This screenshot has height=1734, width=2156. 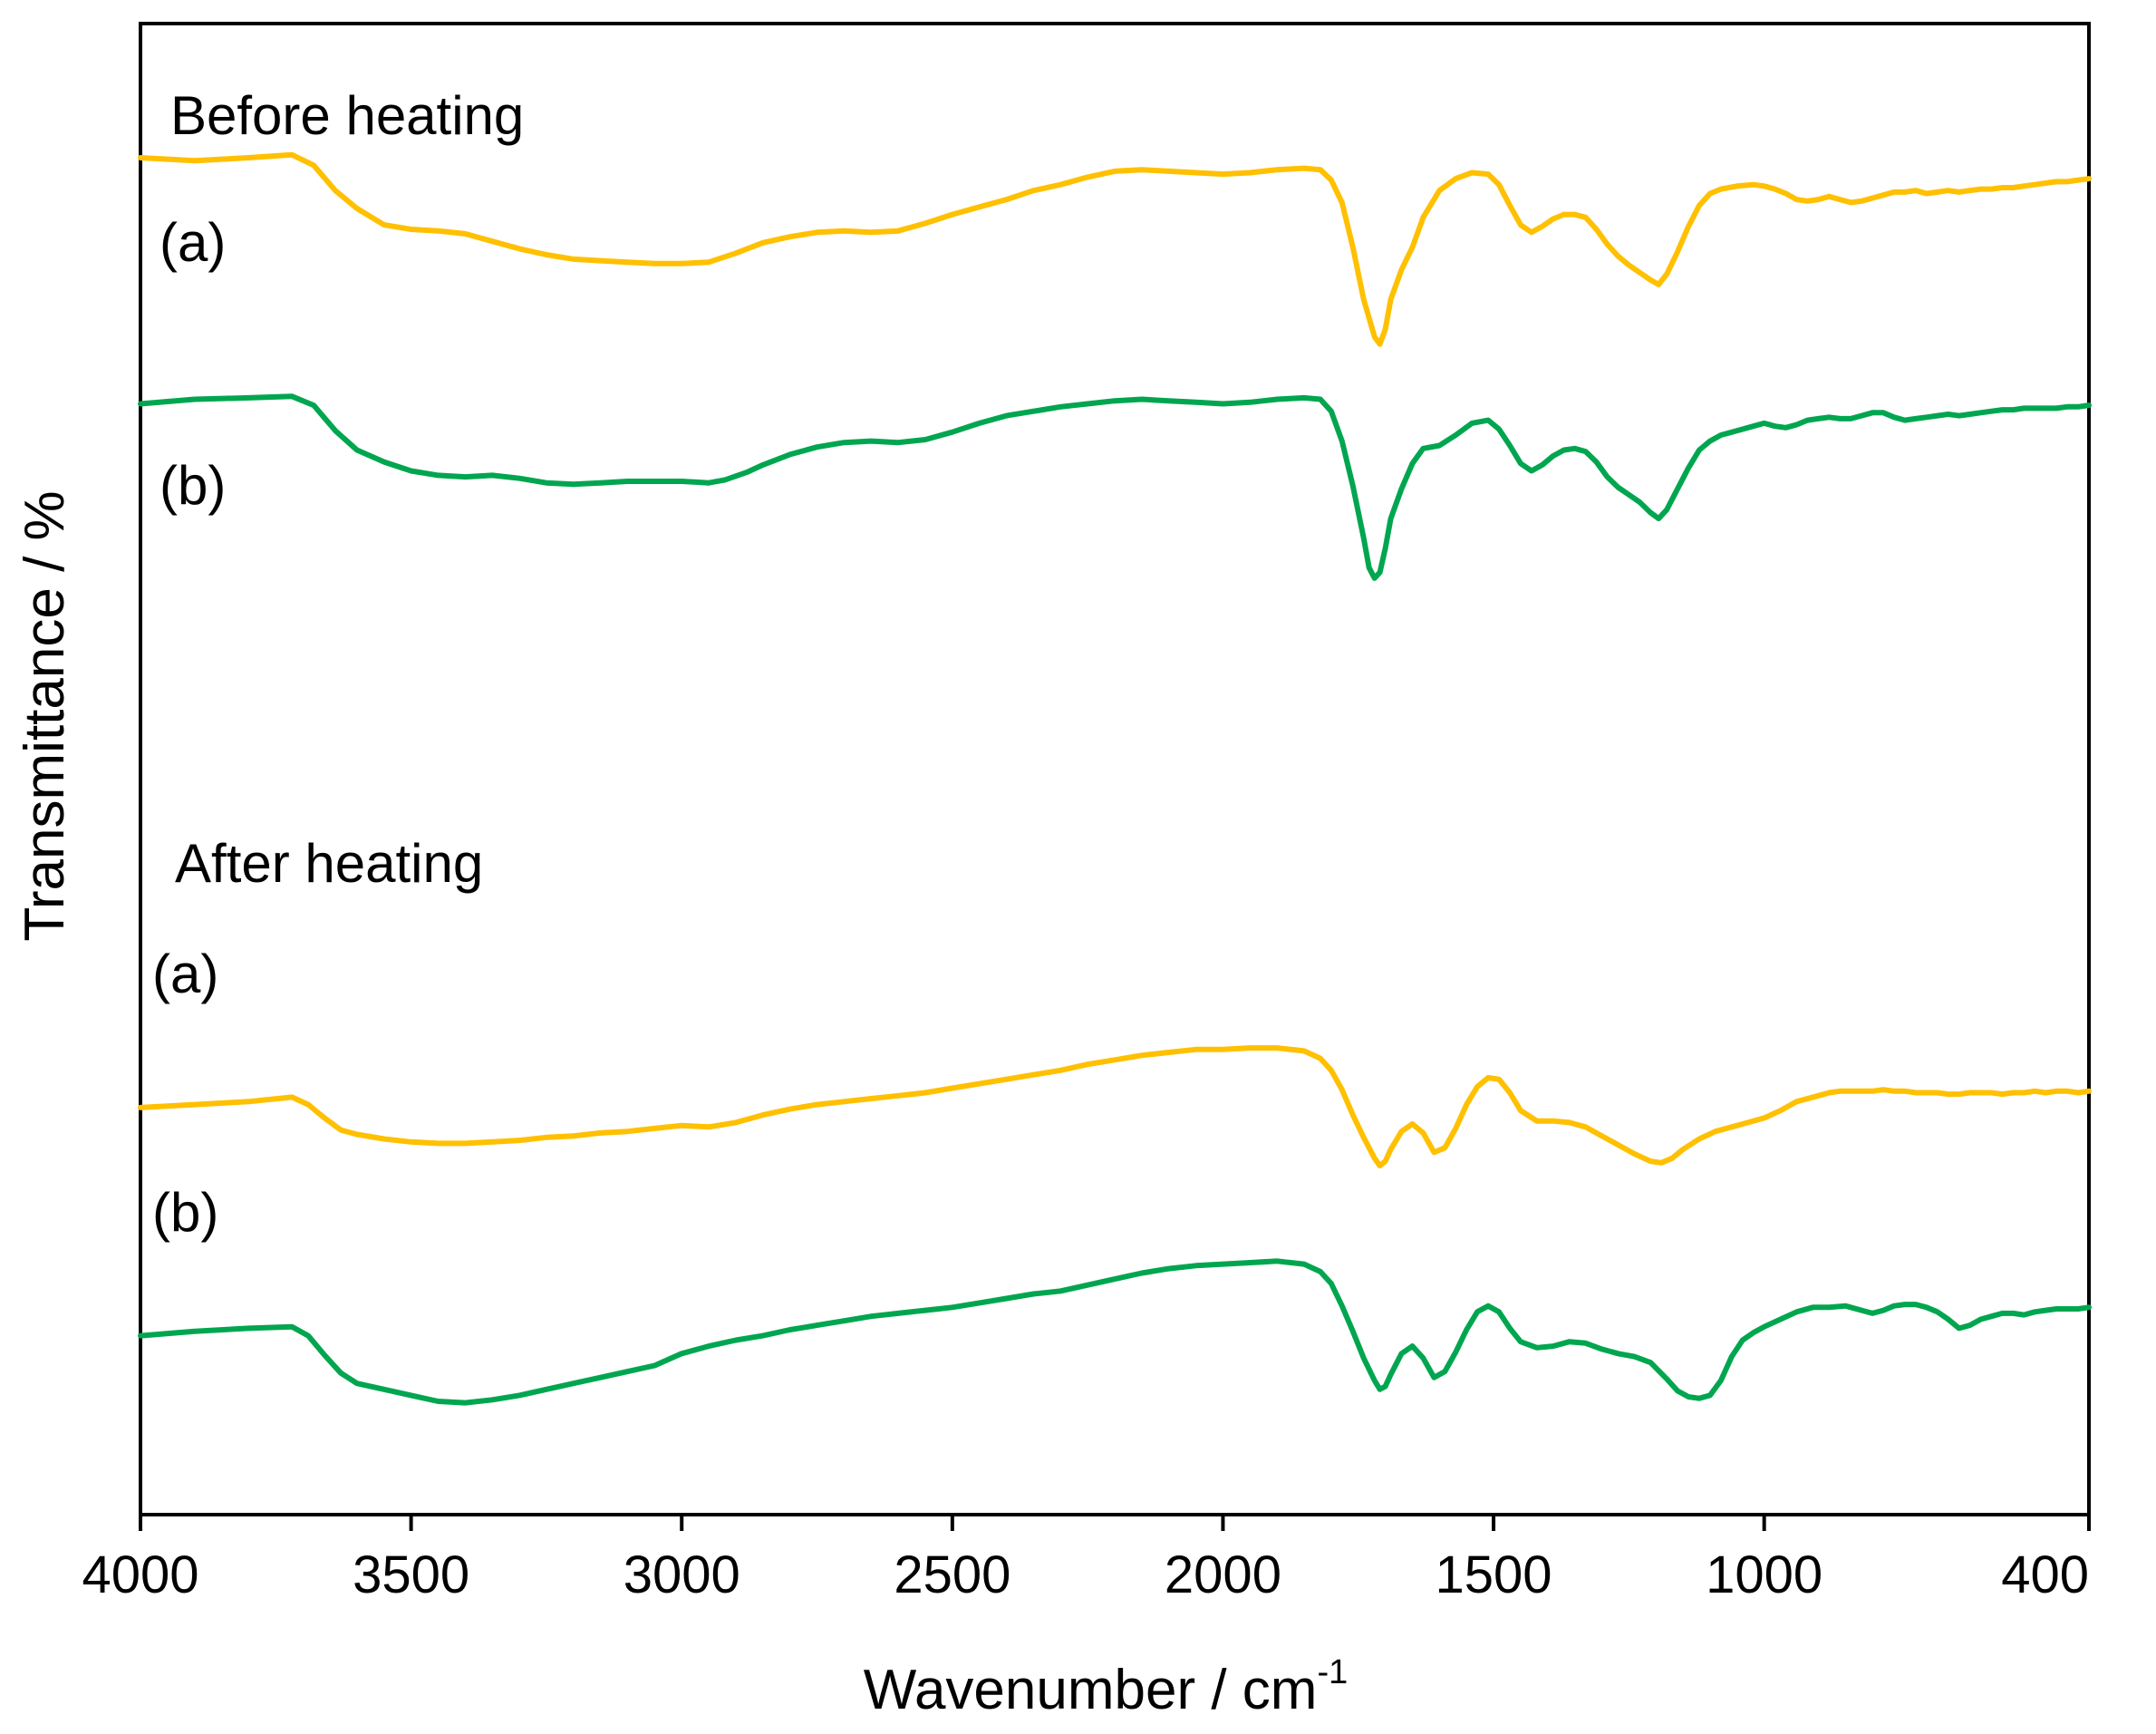 What do you see at coordinates (193, 485) in the screenshot?
I see `annotation-before-b: (b)` at bounding box center [193, 485].